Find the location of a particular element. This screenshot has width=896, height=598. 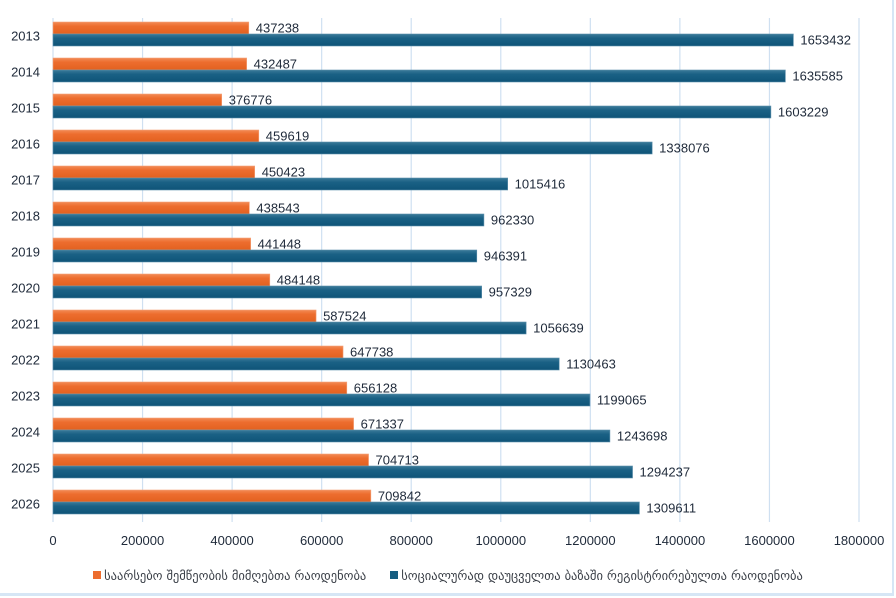

category-label: 2016 is located at coordinates (25, 144).